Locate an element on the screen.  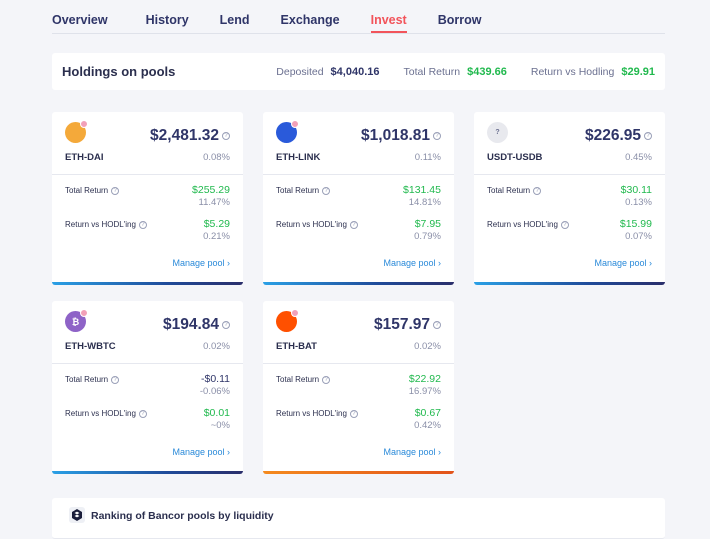
vs-hodl-value: $5.29 is located at coordinates (216, 224).